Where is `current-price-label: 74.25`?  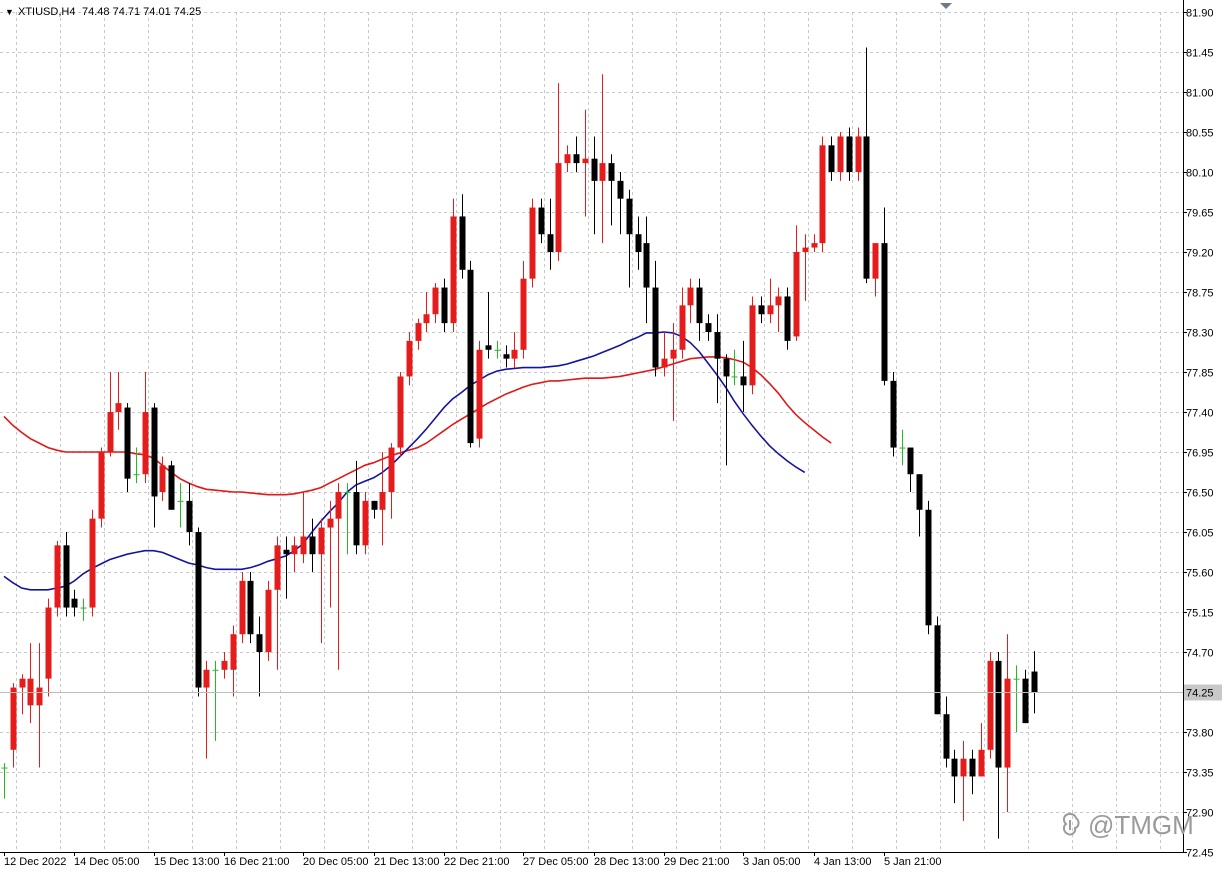 current-price-label: 74.25 is located at coordinates (1200, 694).